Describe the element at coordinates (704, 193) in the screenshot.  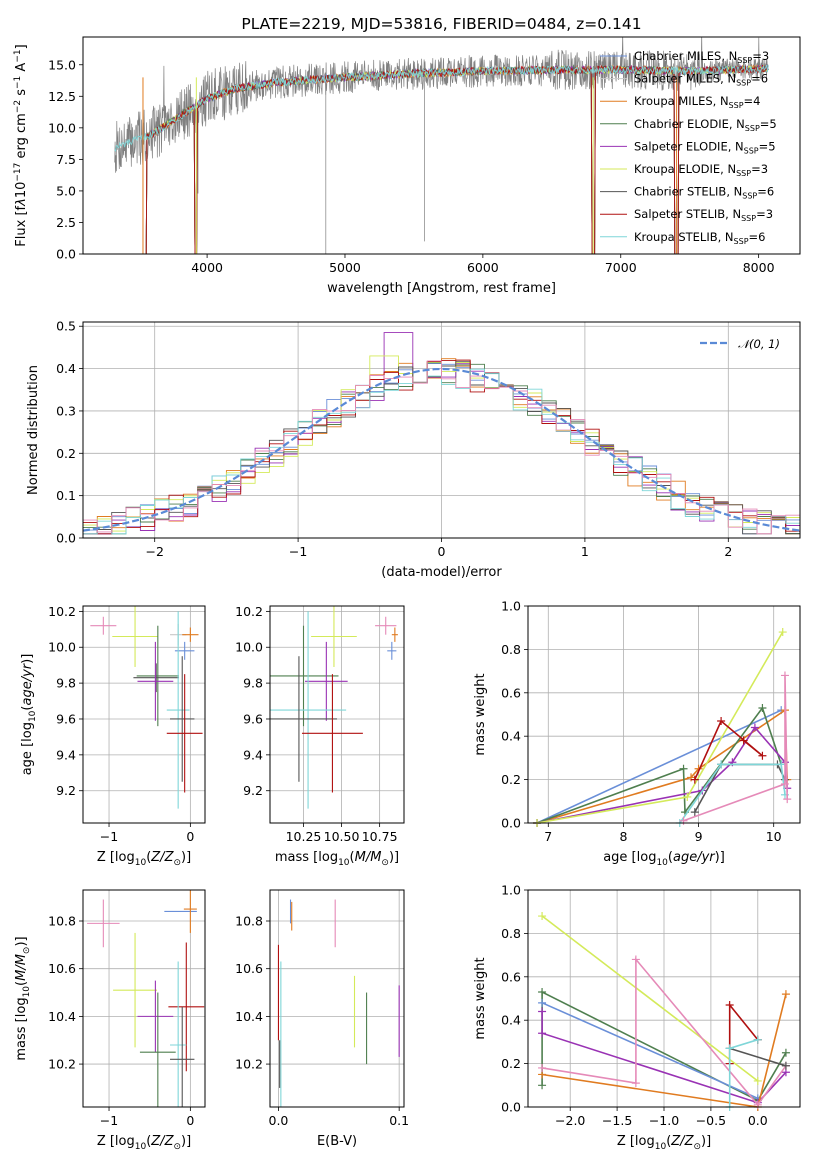
I see `legend-label: Chabrier STELIB, NSSP=6` at that location.